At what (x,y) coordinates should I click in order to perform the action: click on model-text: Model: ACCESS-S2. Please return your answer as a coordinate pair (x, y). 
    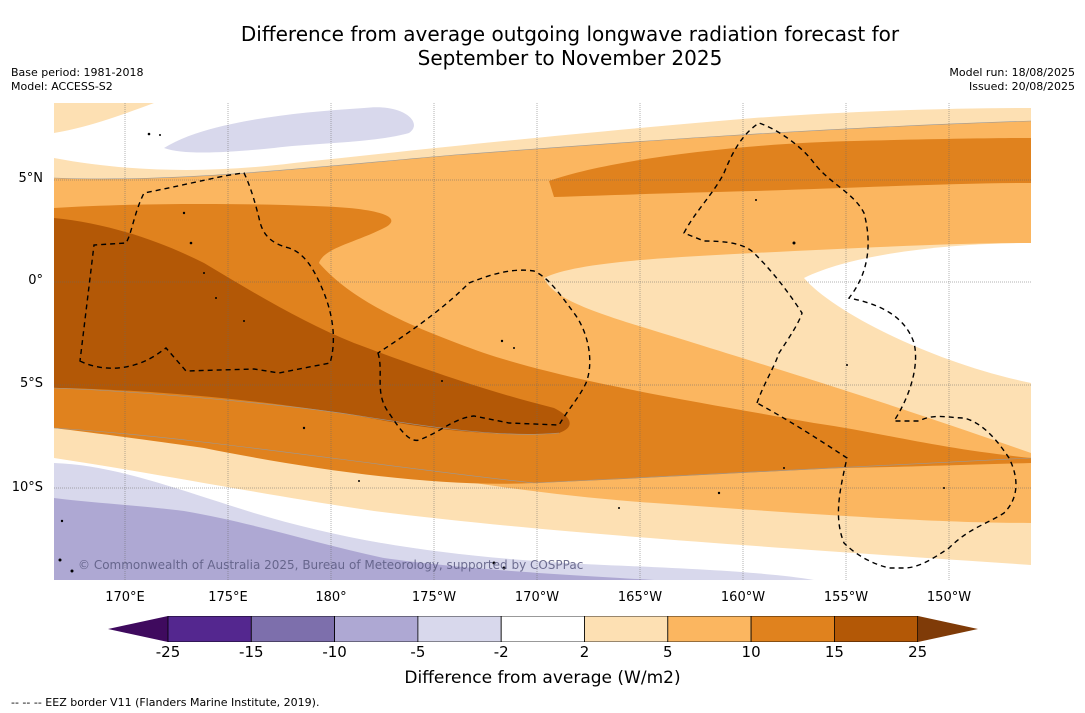
    Looking at the image, I should click on (62, 86).